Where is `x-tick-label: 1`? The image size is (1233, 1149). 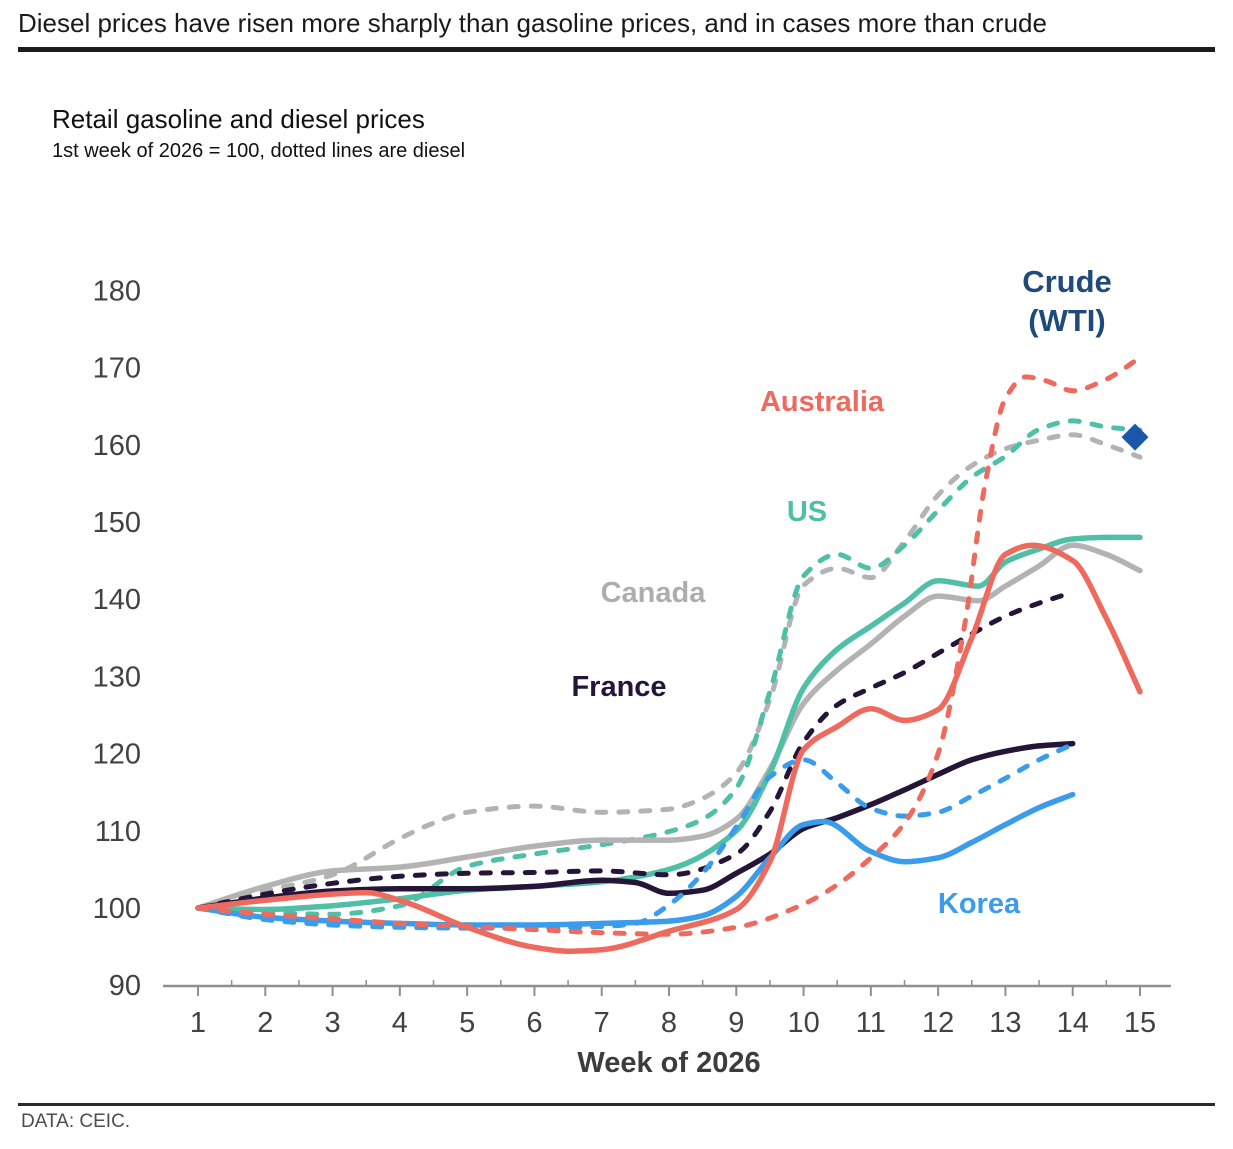 x-tick-label: 1 is located at coordinates (198, 1023).